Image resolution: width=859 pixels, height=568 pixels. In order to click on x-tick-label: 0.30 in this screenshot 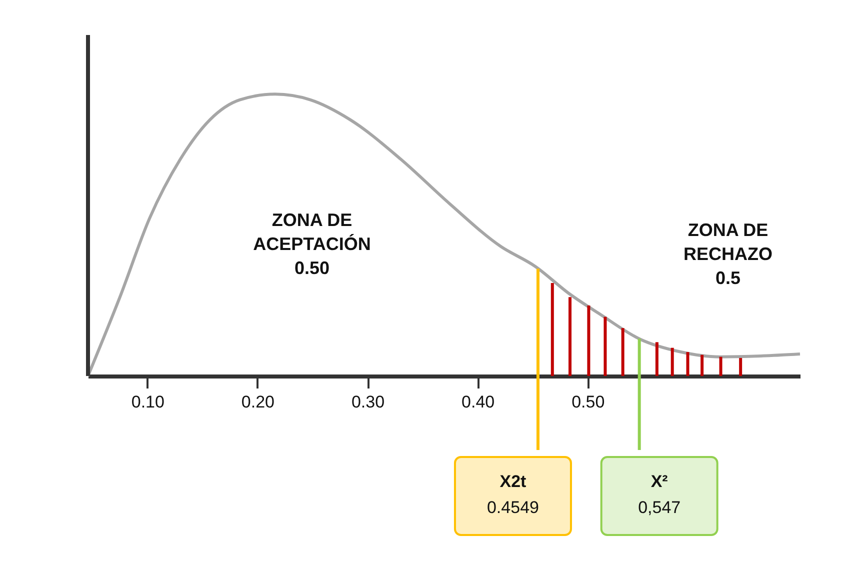, I will do `click(368, 402)`.